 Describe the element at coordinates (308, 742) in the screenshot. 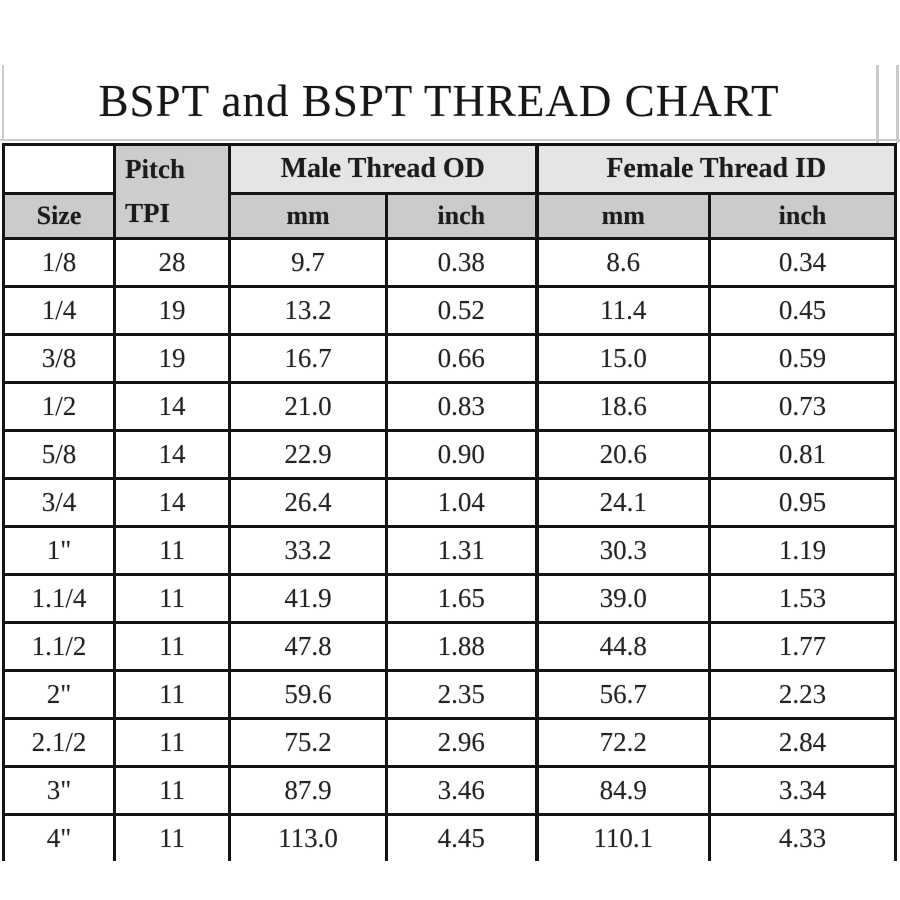

I see `table-cell: 75.2` at that location.